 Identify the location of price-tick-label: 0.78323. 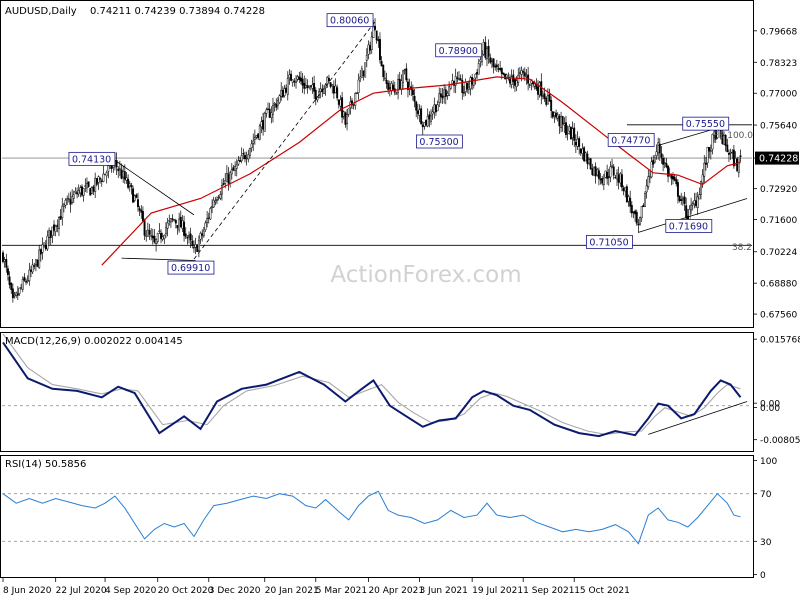
(778, 64).